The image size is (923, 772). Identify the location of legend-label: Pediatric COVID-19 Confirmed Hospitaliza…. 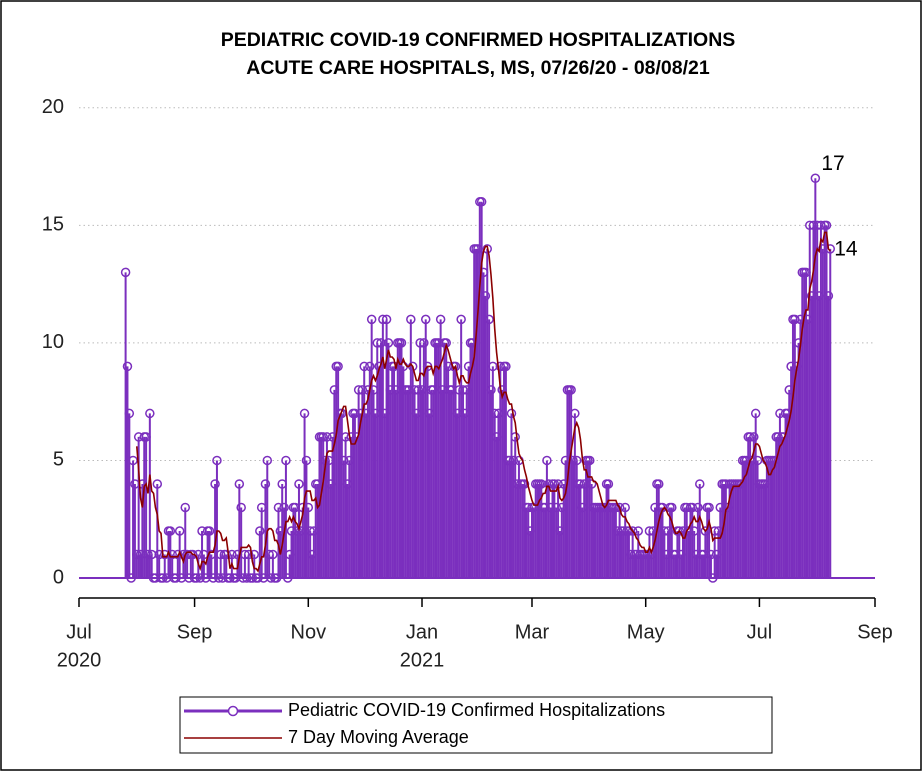
(476, 710).